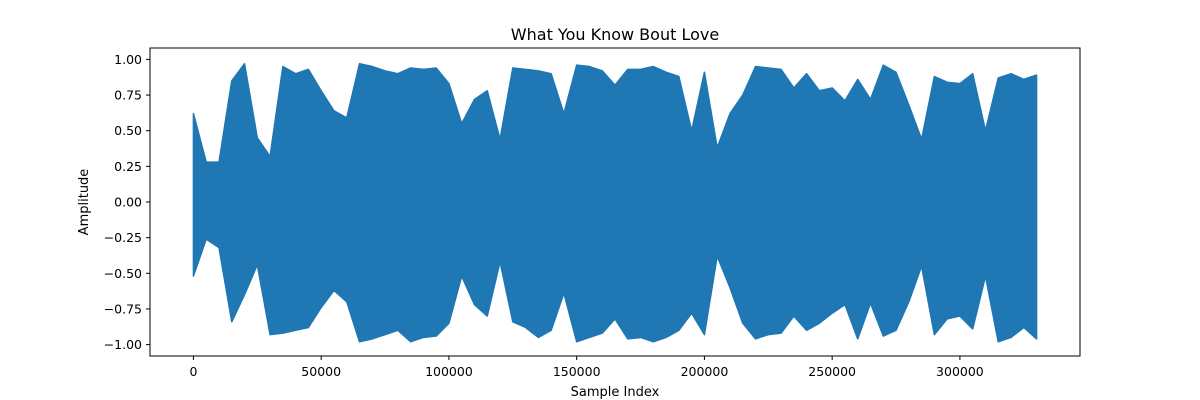 This screenshot has width=1200, height=400. Describe the element at coordinates (449, 371) in the screenshot. I see `x-tick-label: 100000` at that location.